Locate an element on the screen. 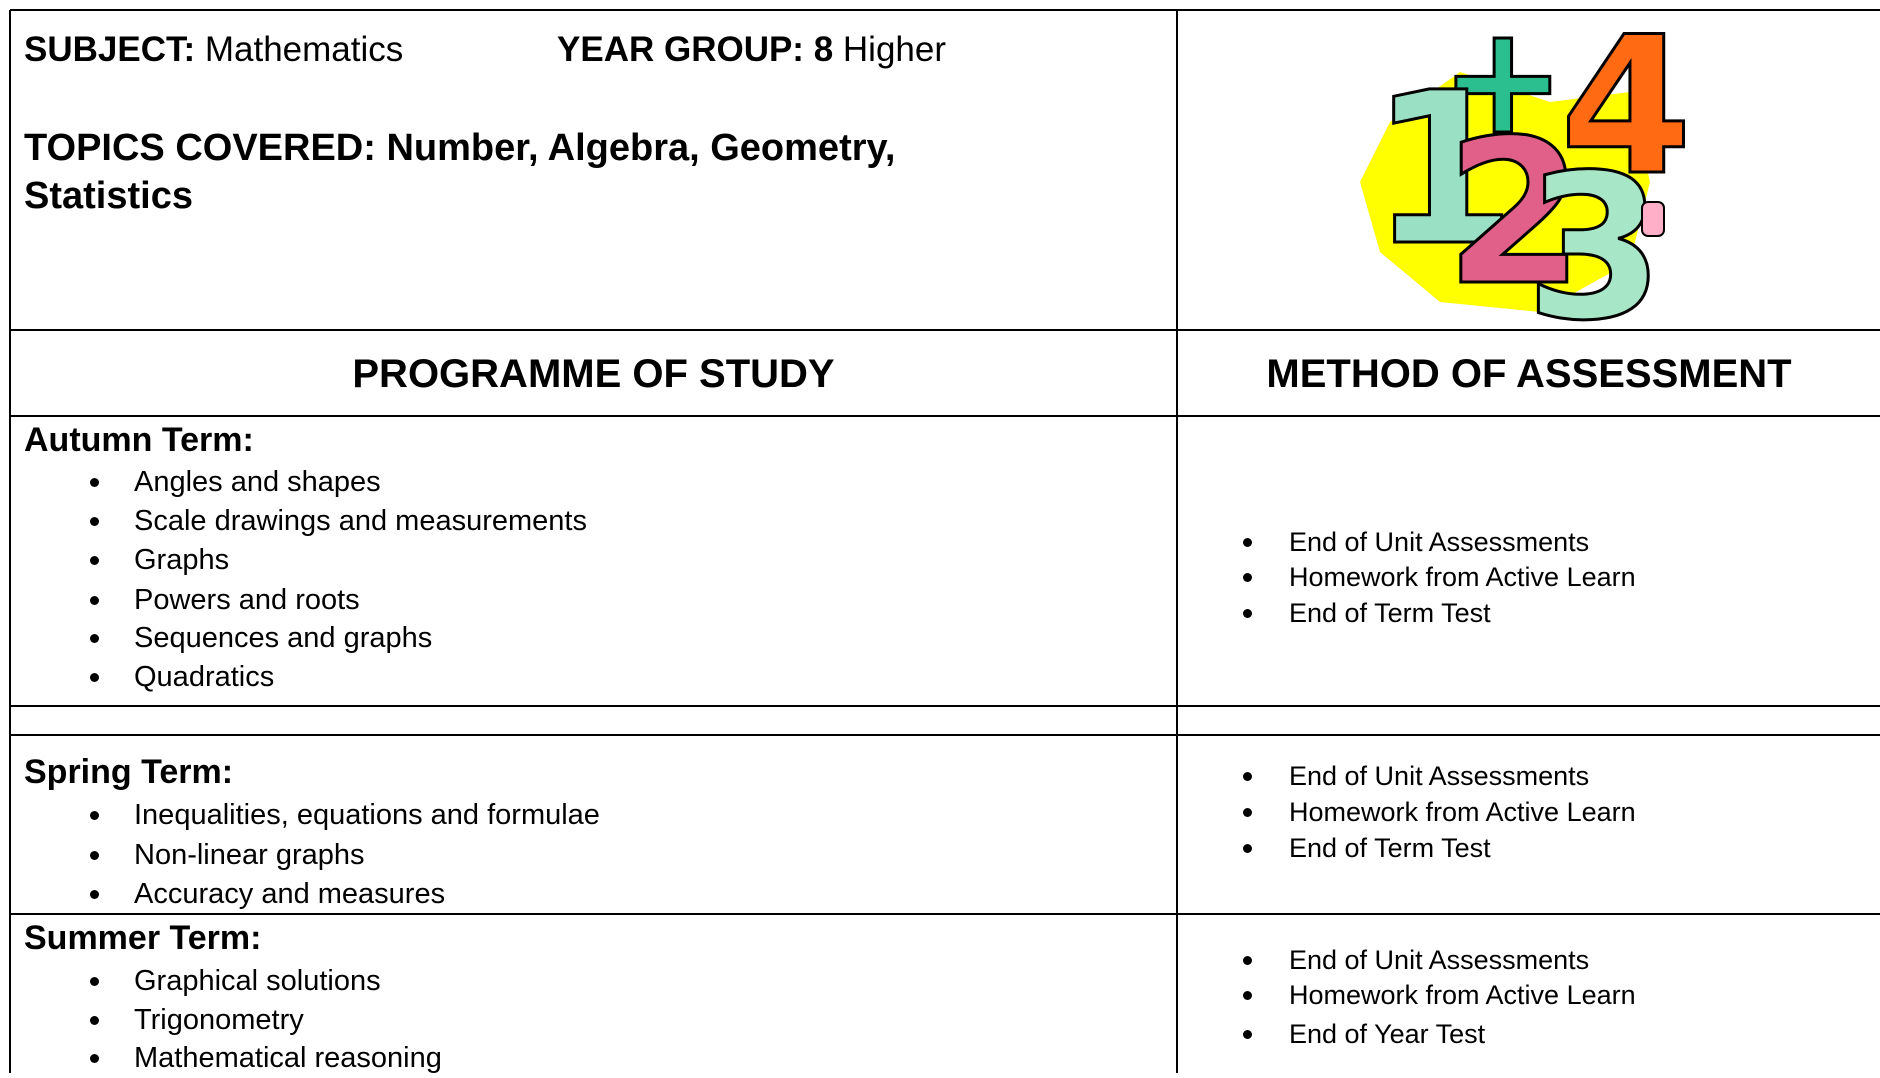 This screenshot has height=1078, width=1880. maths-clipart: 4 + 1 2 3 is located at coordinates (1527, 170).